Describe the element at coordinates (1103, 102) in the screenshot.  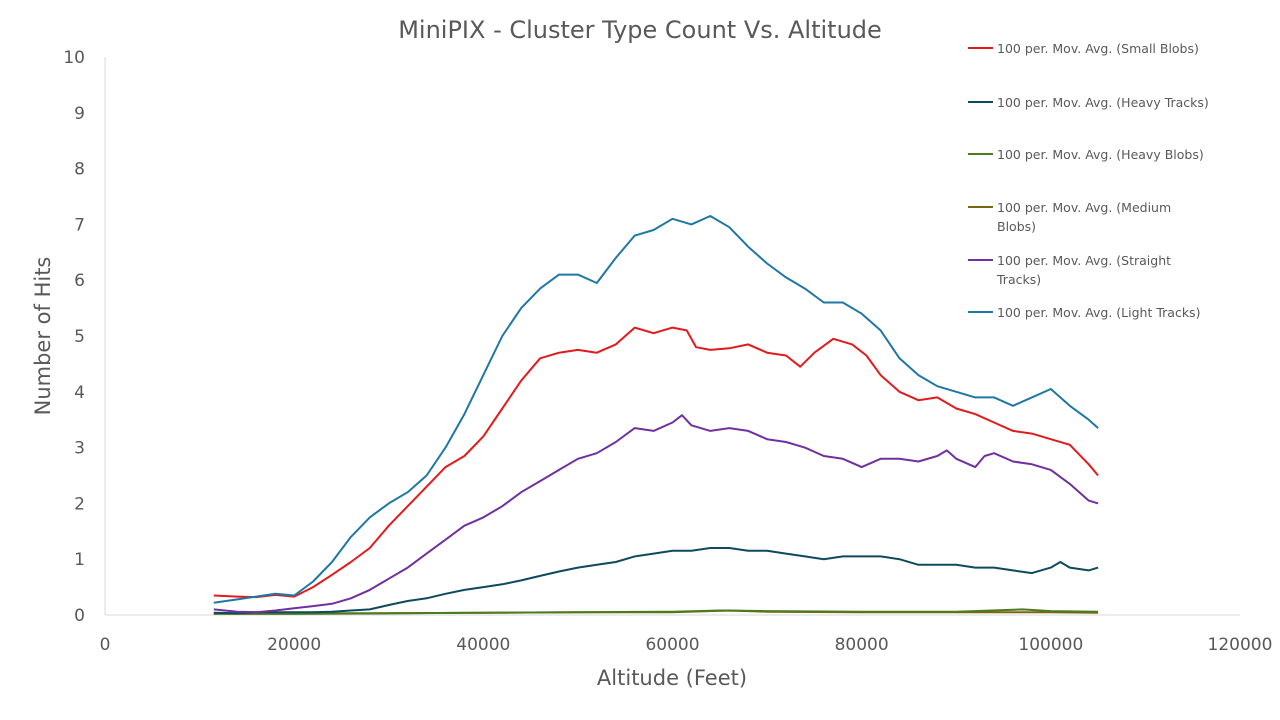
I see `legend-label: 100 per. Mov. Avg. (Heavy Tracks)` at that location.